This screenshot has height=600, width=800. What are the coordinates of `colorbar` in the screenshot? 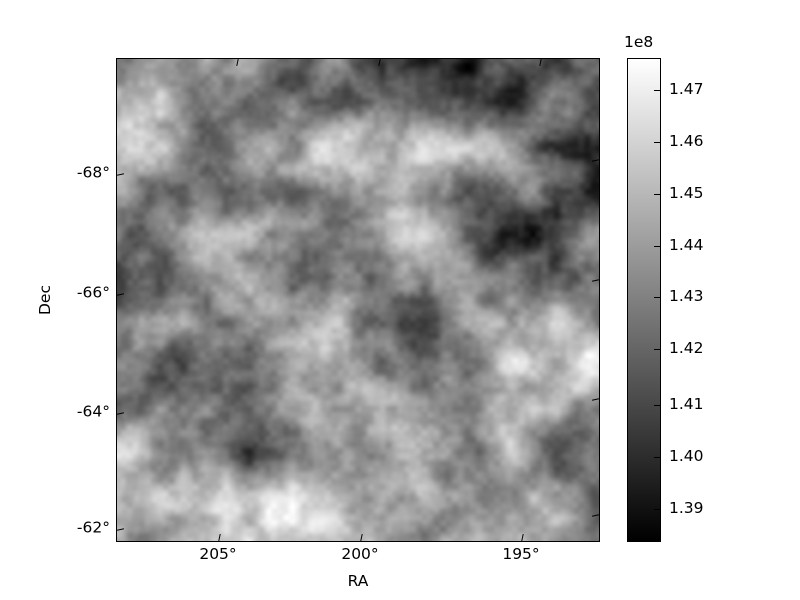 It's located at (644, 300).